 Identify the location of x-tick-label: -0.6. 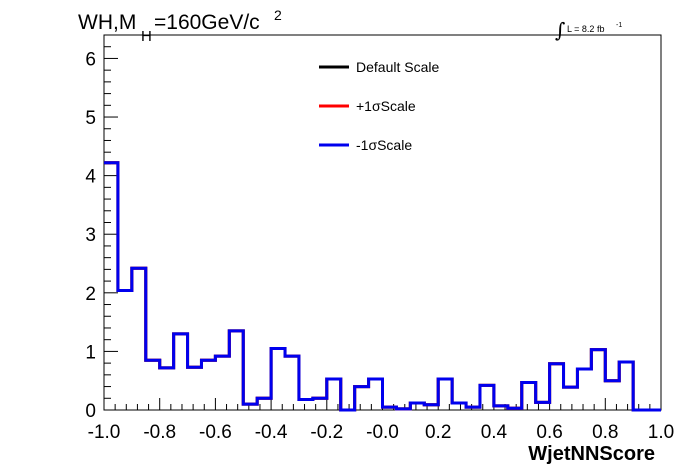
(215, 432).